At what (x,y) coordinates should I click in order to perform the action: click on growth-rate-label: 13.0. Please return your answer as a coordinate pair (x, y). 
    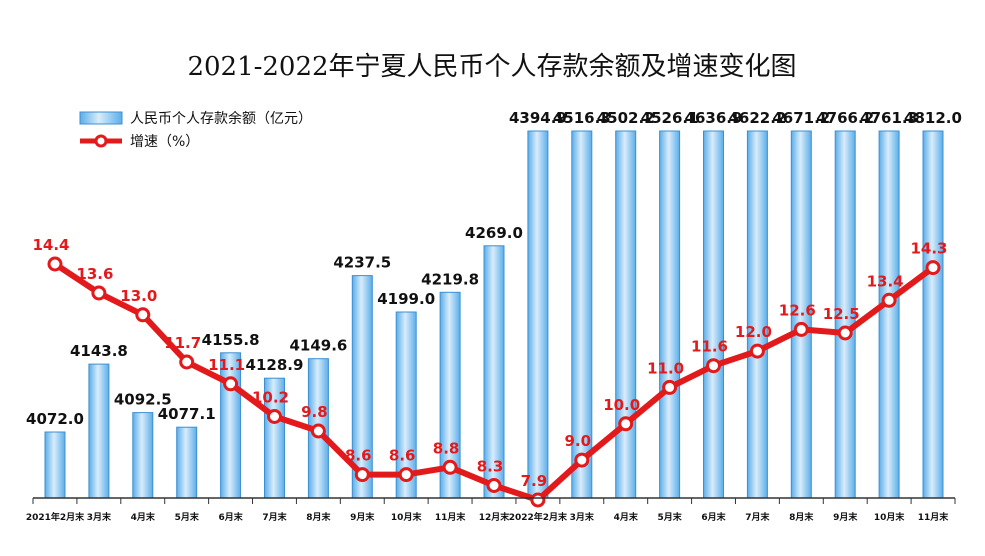
    Looking at the image, I should click on (138, 296).